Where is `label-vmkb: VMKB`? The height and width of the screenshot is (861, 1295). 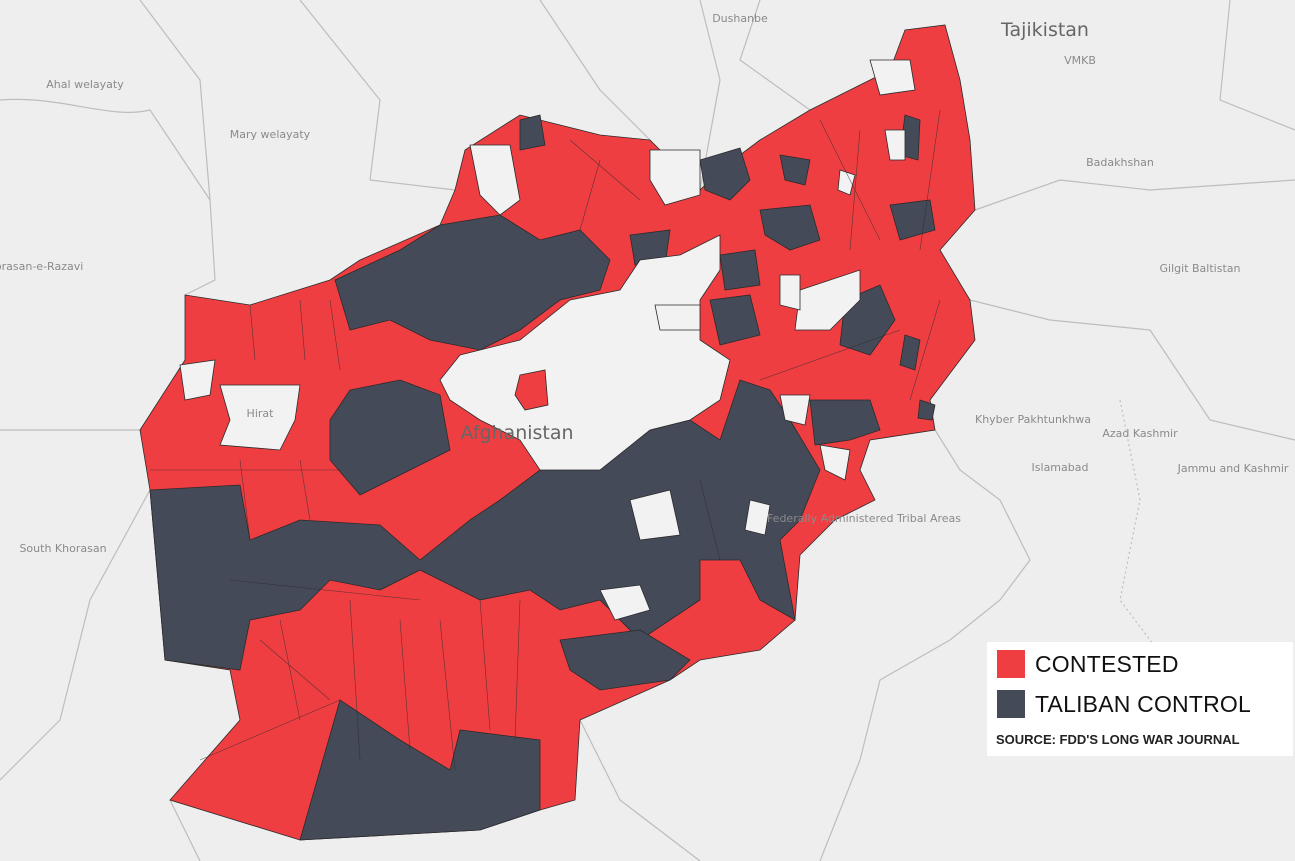 label-vmkb: VMKB is located at coordinates (1080, 60).